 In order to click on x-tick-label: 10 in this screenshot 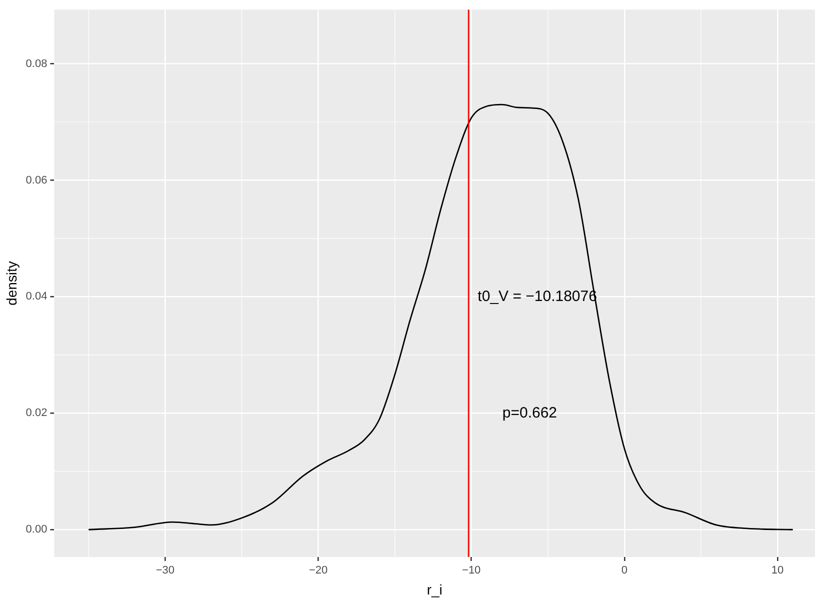, I will do `click(777, 570)`.